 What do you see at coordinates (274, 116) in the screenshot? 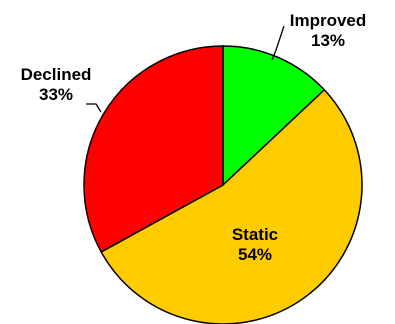
I see `pie-slice-improved` at bounding box center [274, 116].